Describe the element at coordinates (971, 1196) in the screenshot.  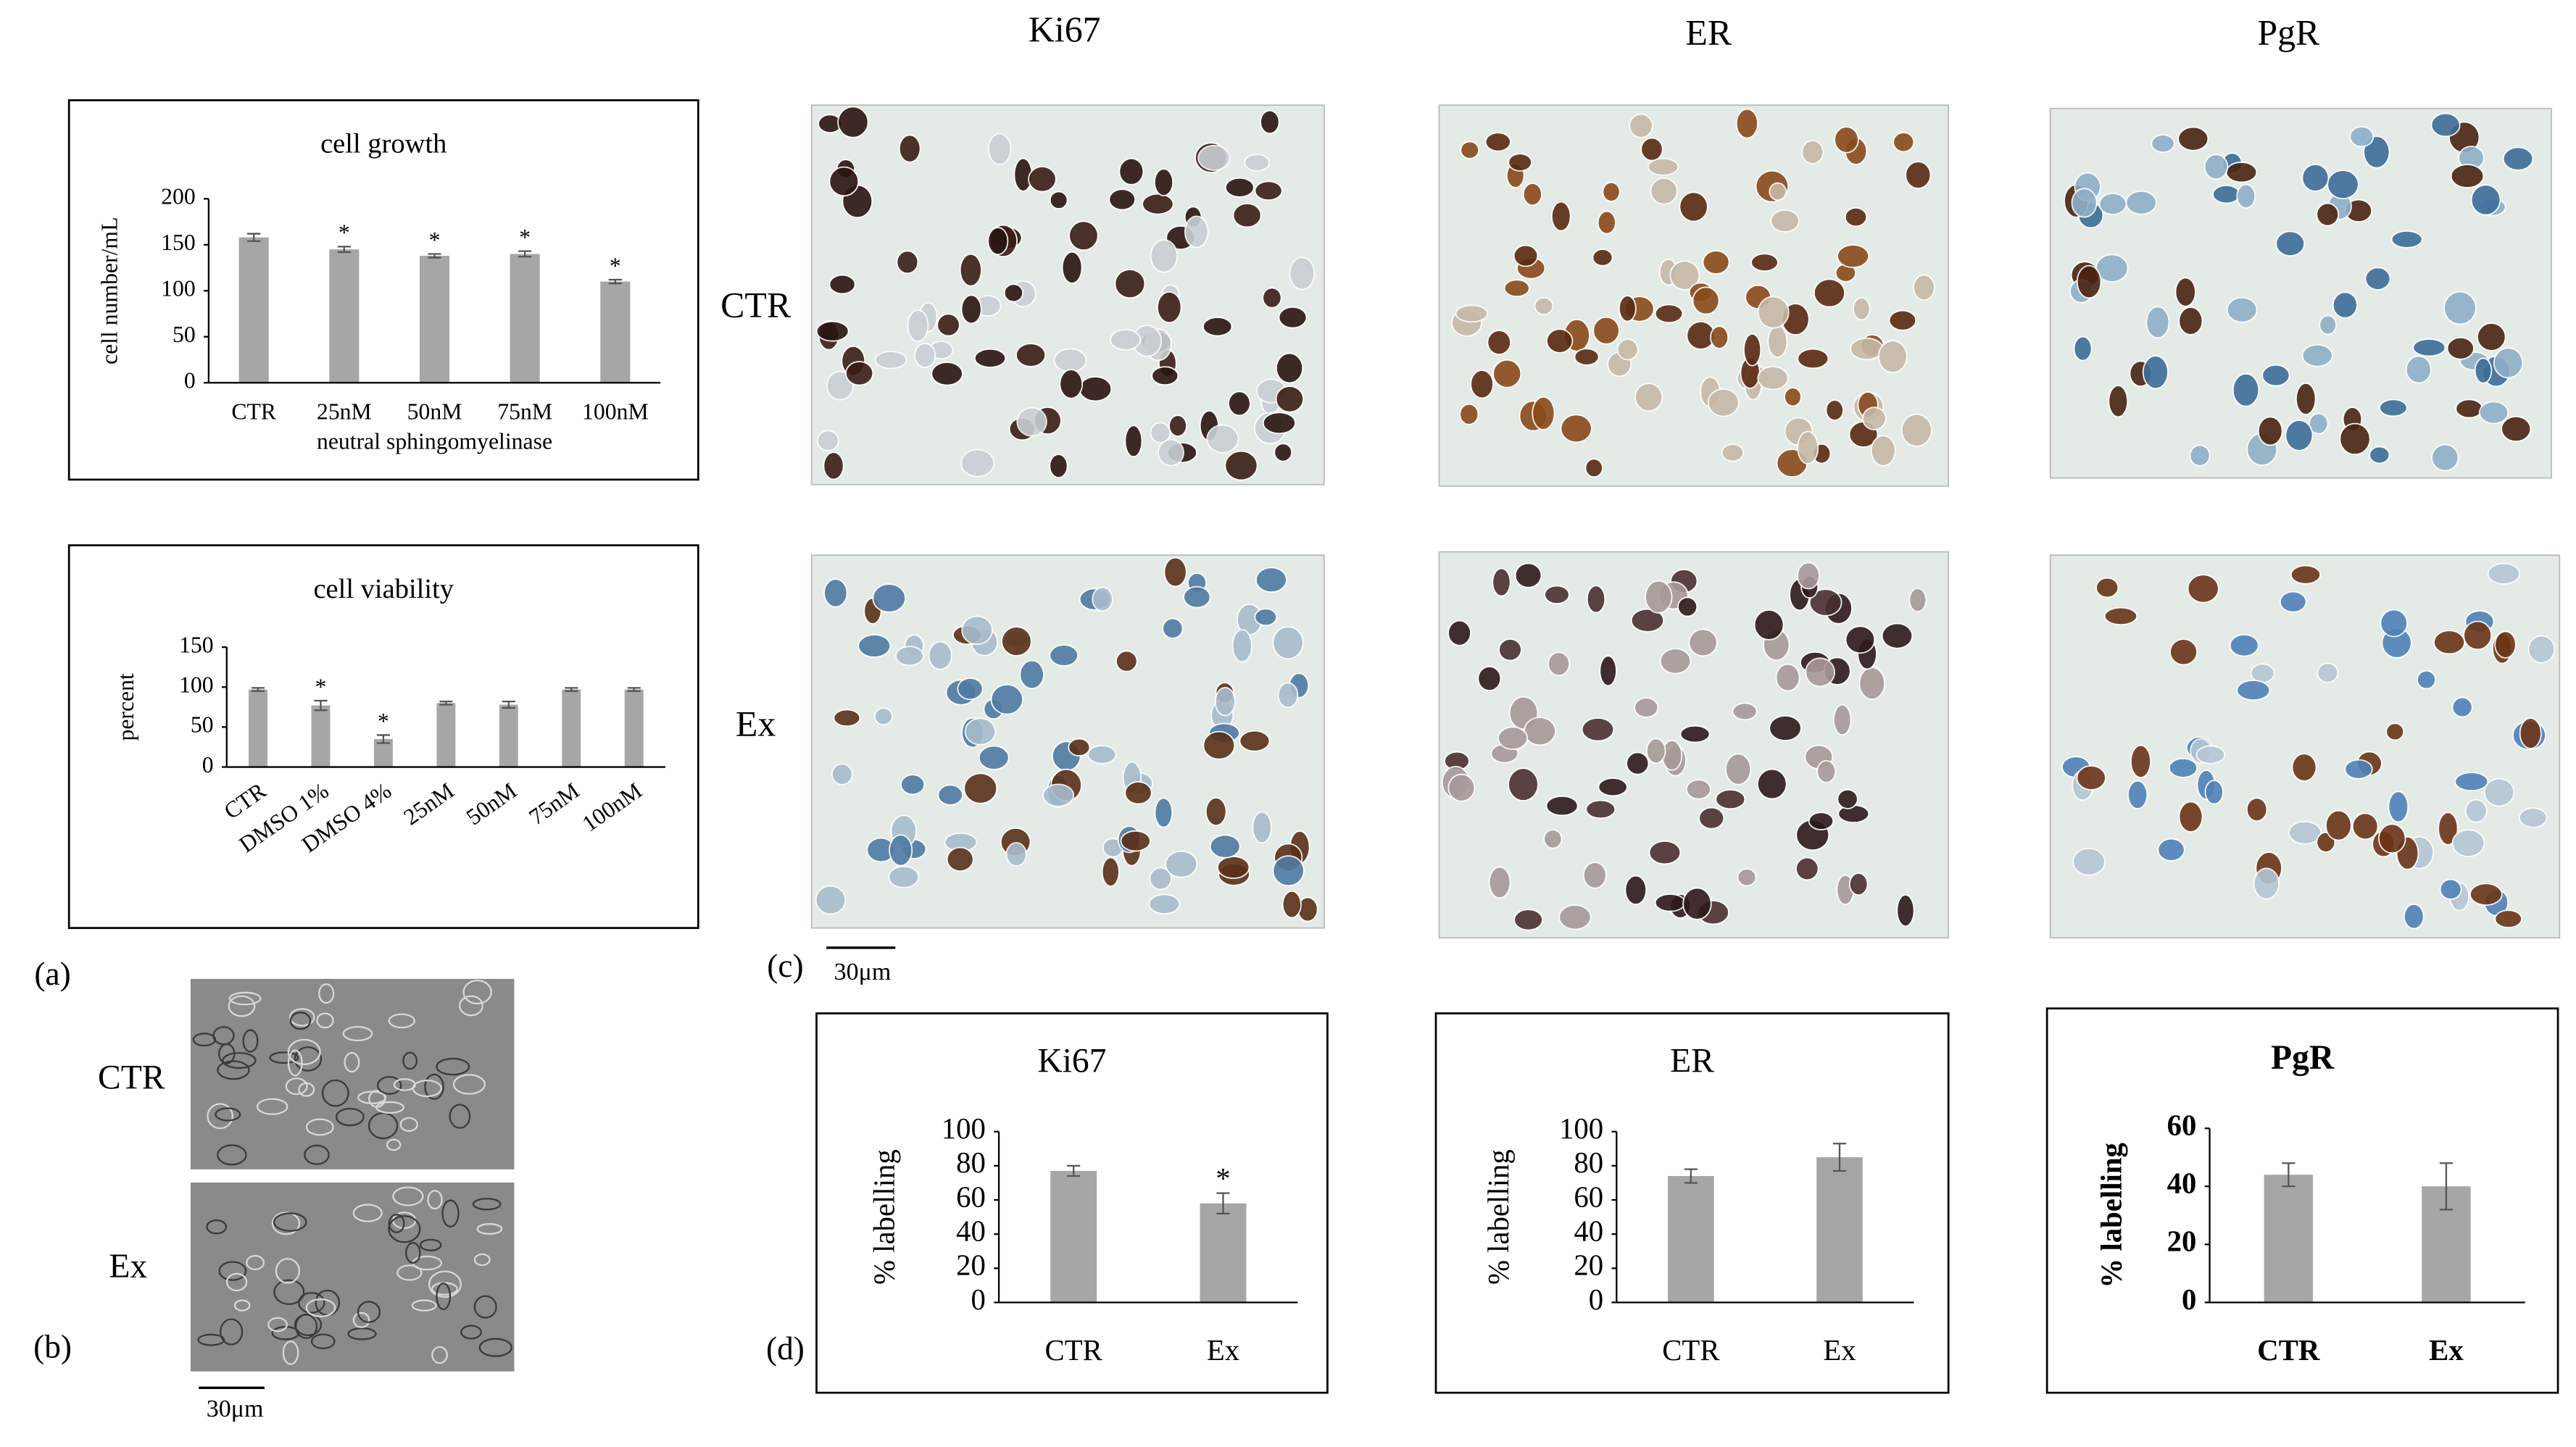
I see `y-tick-label: 60` at that location.